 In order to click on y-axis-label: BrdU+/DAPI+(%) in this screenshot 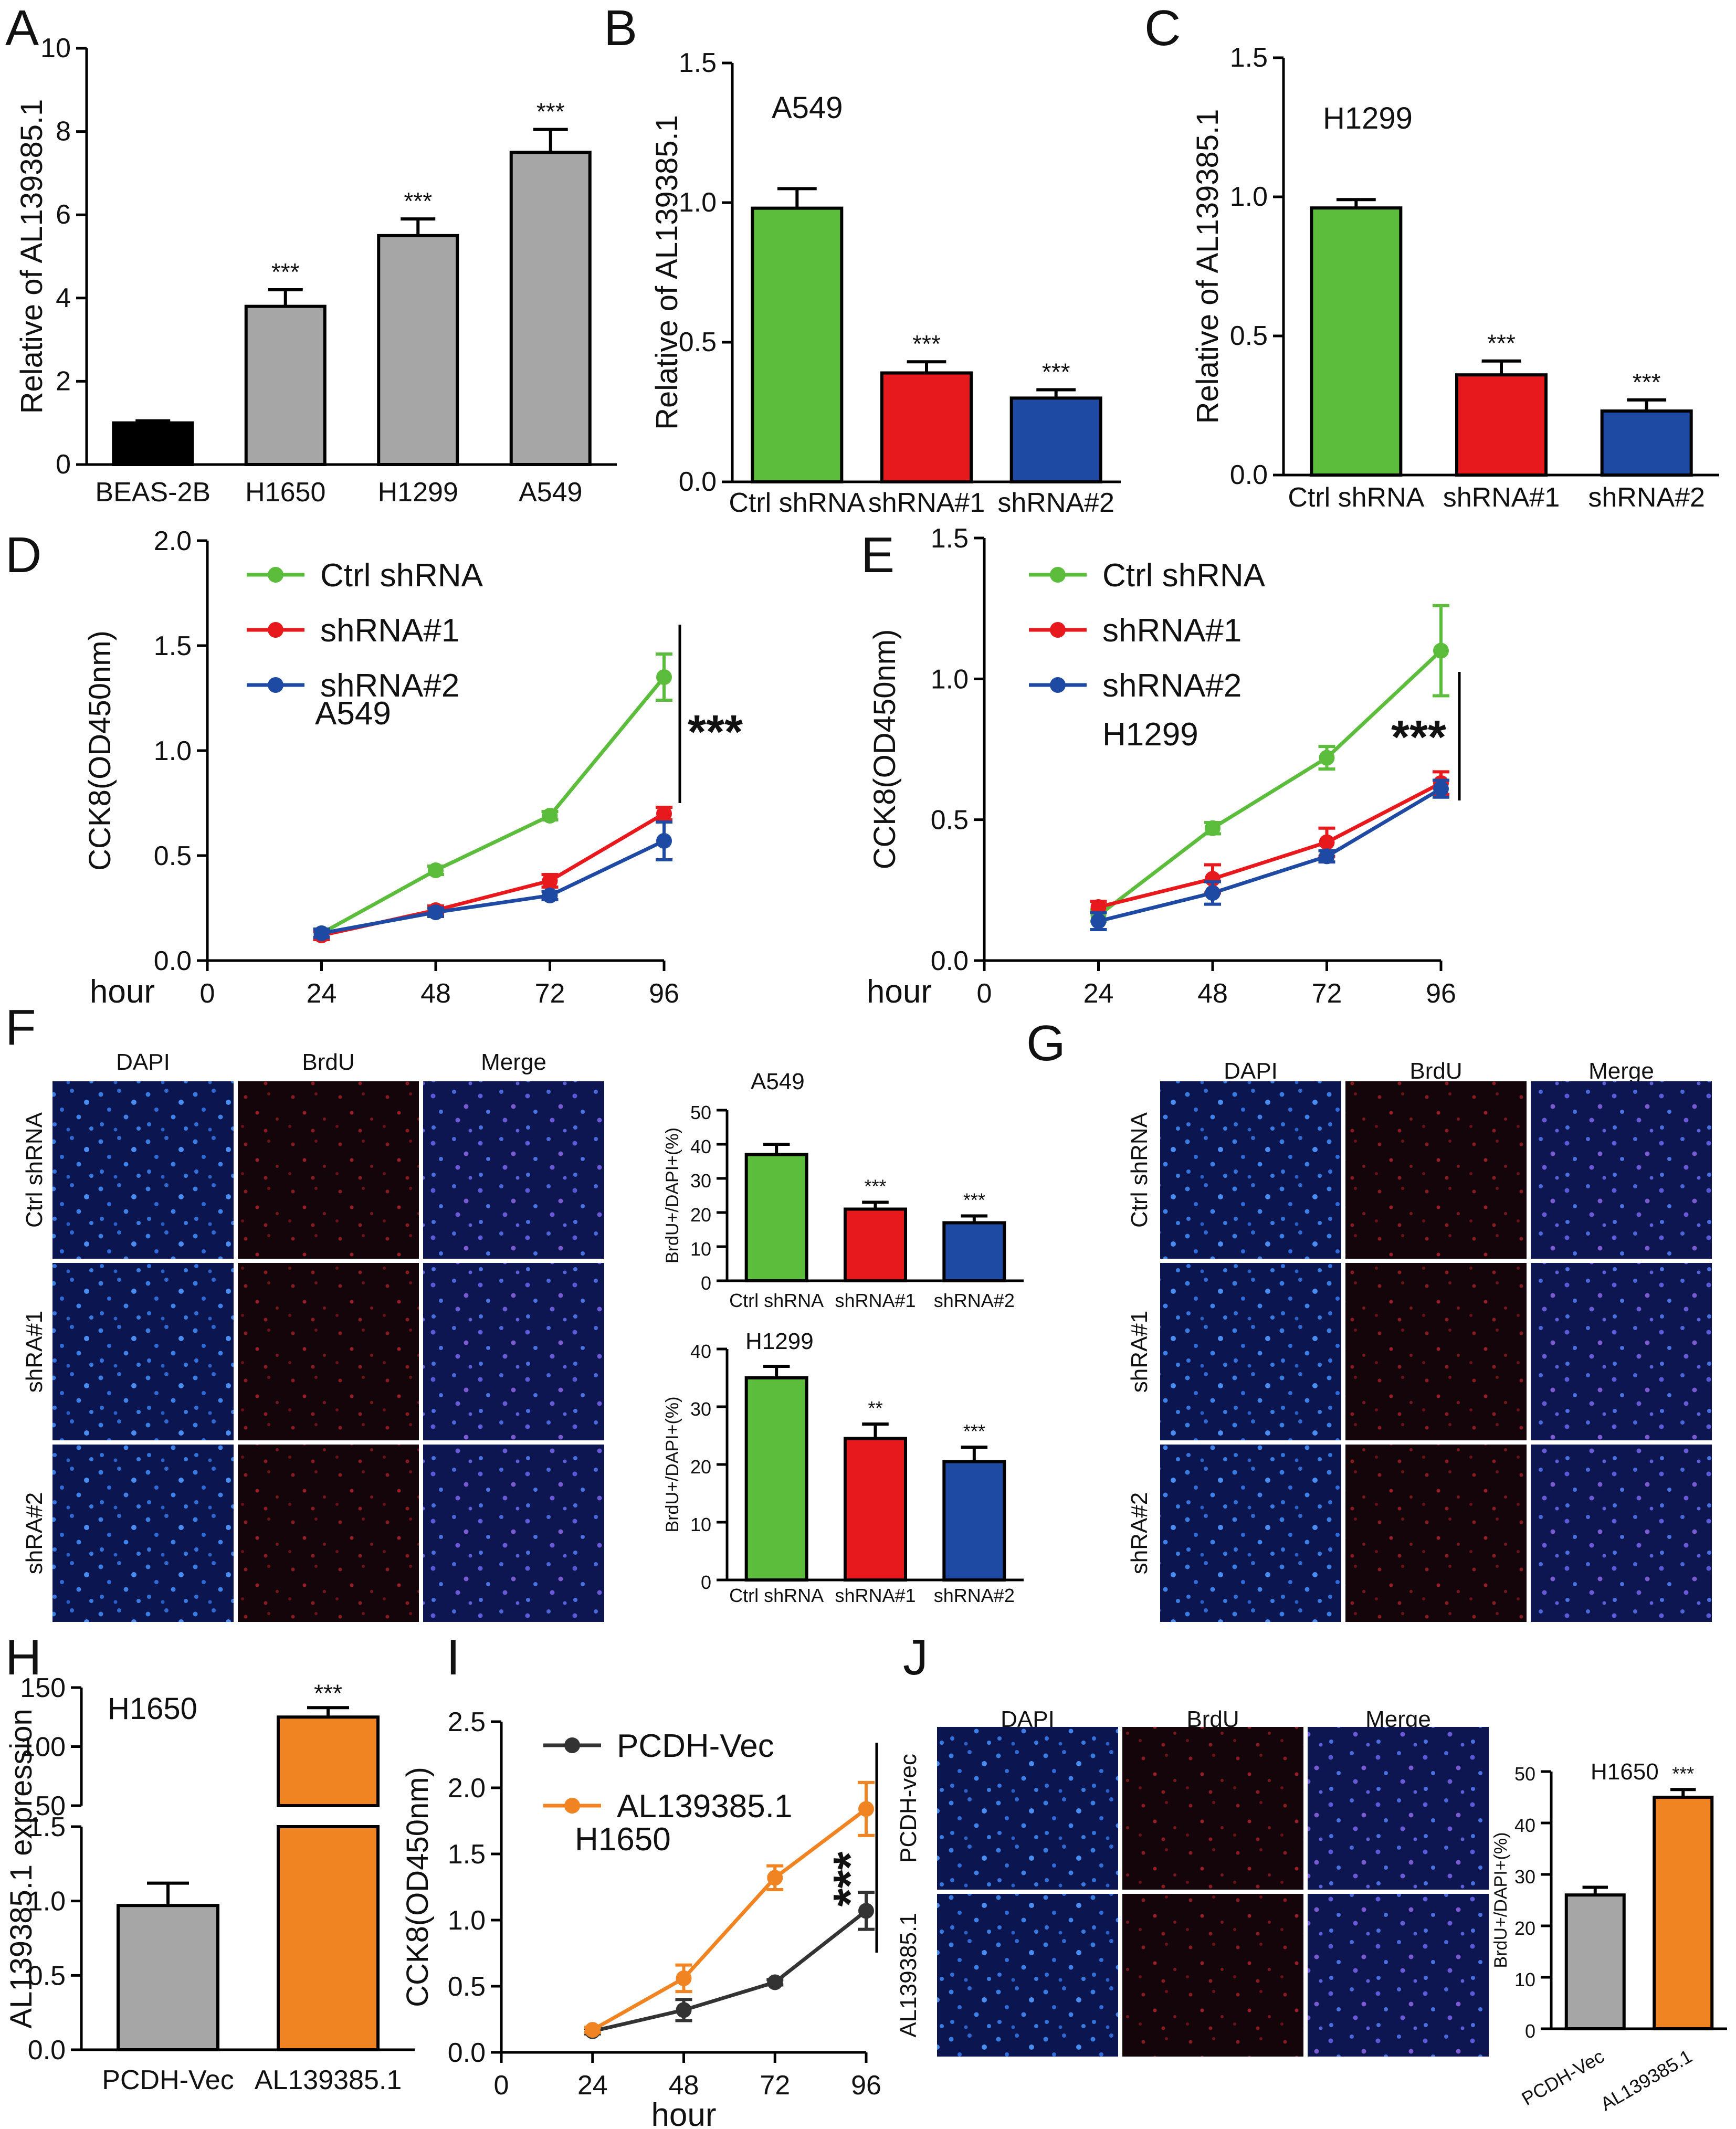, I will do `click(1501, 1900)`.